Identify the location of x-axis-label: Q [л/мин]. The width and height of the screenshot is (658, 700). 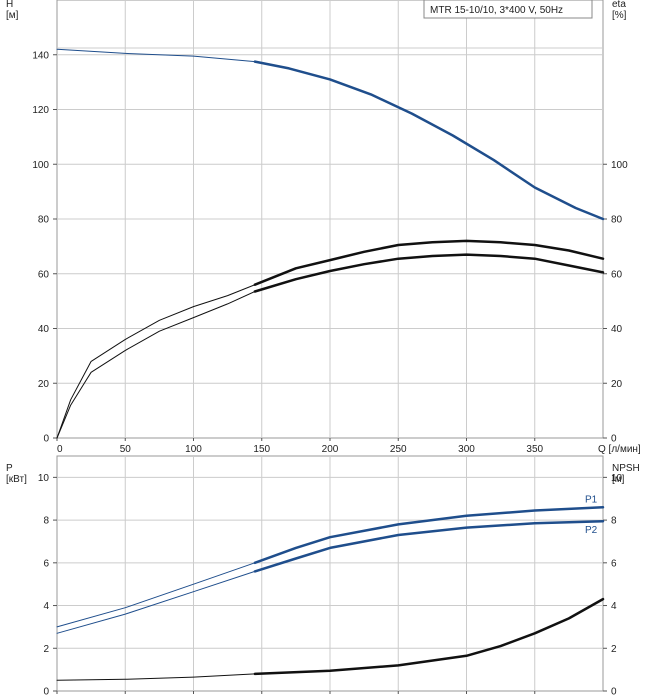
(619, 449).